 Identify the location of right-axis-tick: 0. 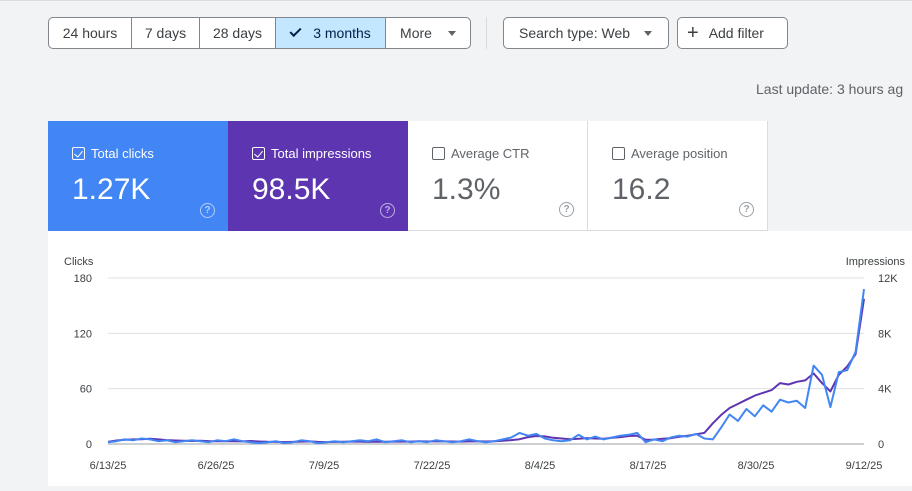
(881, 445).